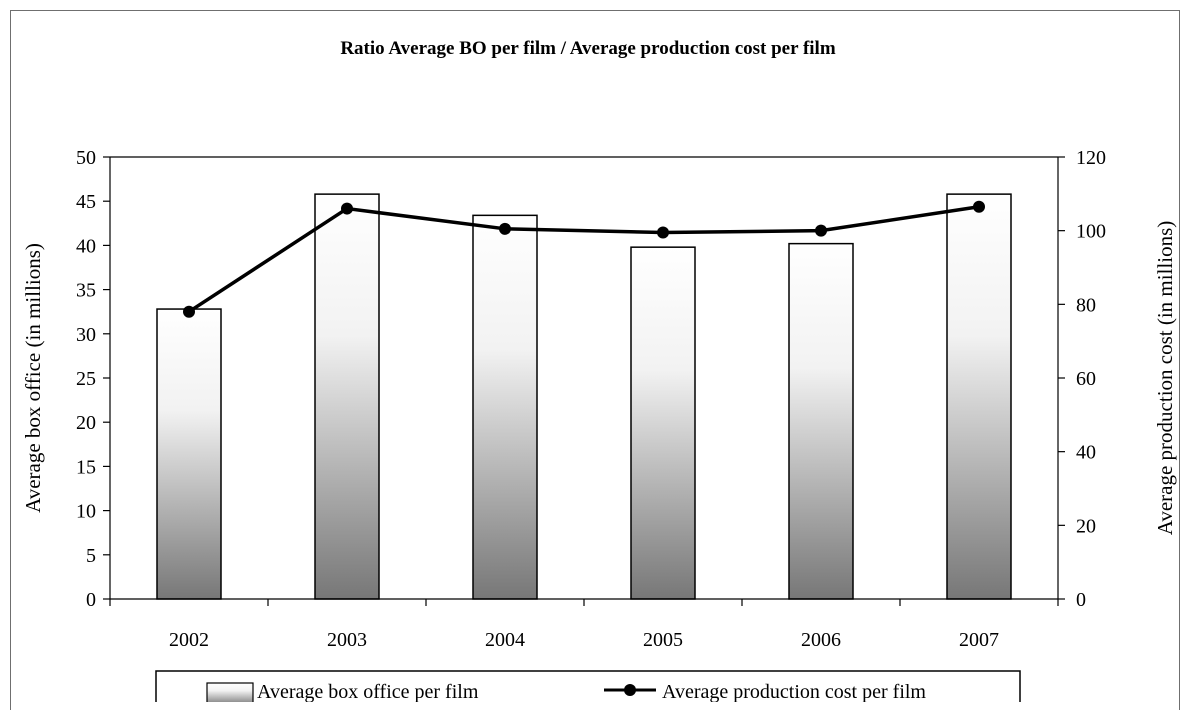 The image size is (1188, 710). I want to click on production-cost-point-2007, so click(979, 206).